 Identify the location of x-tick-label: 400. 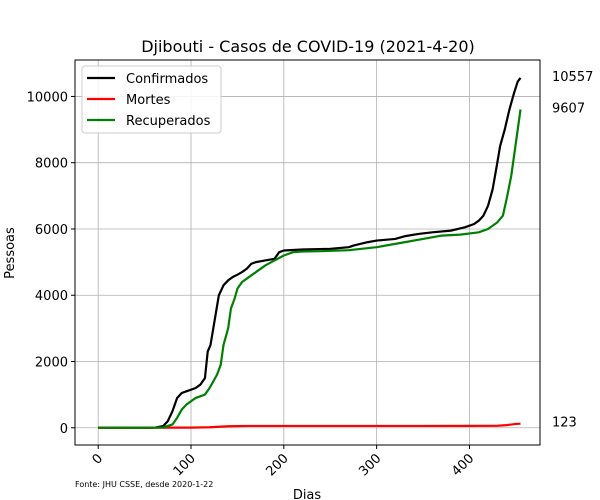
(463, 465).